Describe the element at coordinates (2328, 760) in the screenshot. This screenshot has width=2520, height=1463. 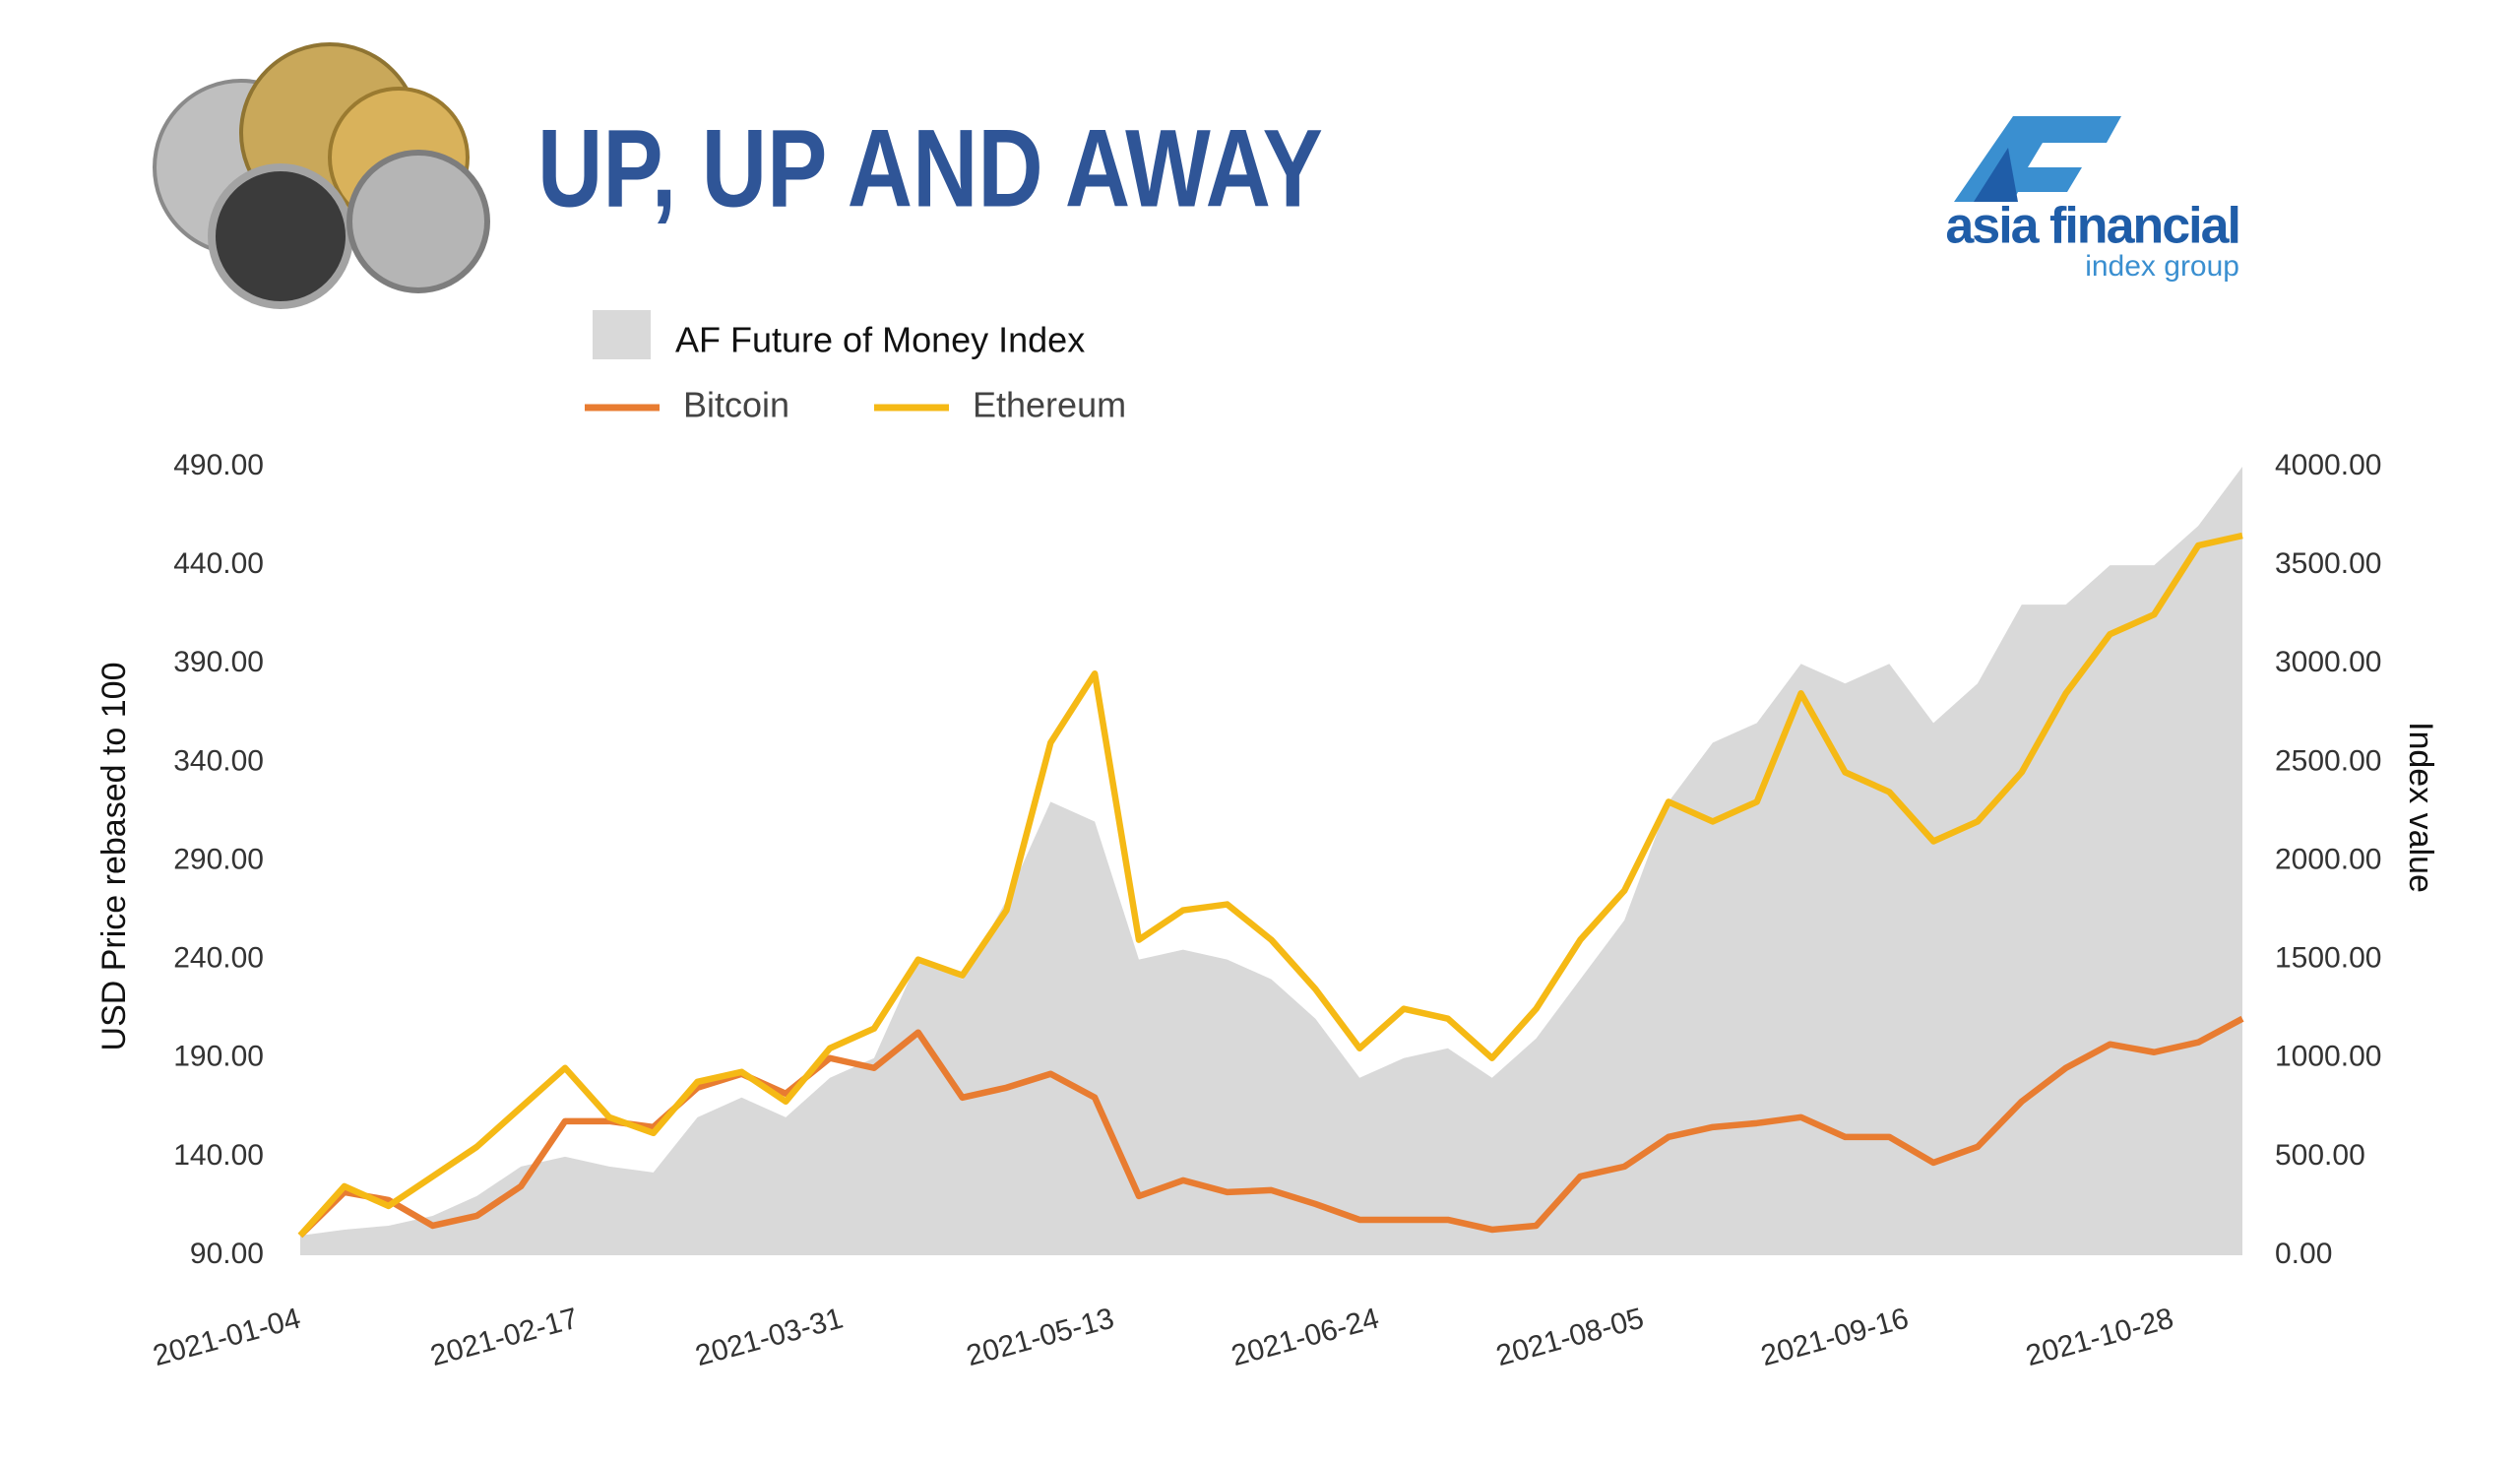
I see `y2-tick-label: 2500.00` at that location.